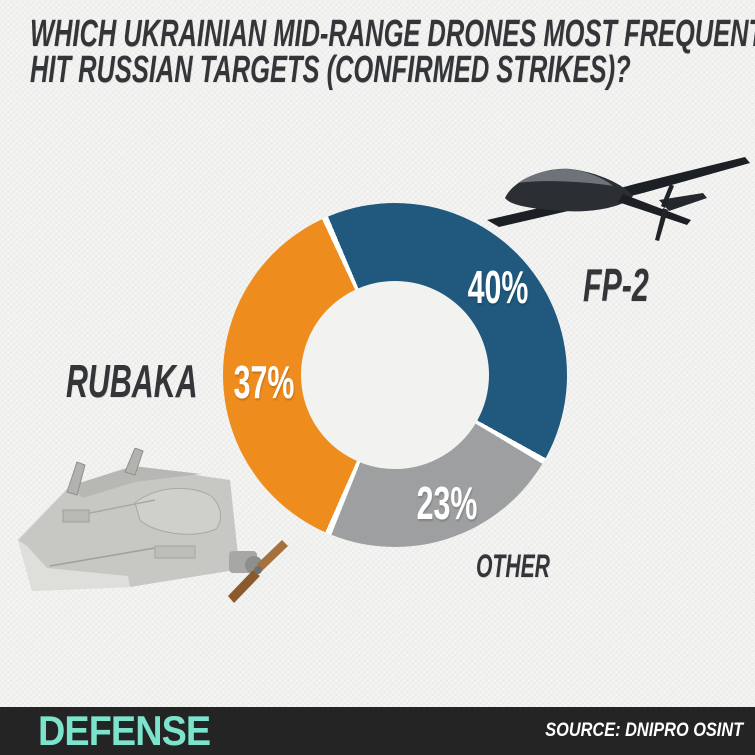  I want to click on fp2-tail-fin, so click(683, 202).